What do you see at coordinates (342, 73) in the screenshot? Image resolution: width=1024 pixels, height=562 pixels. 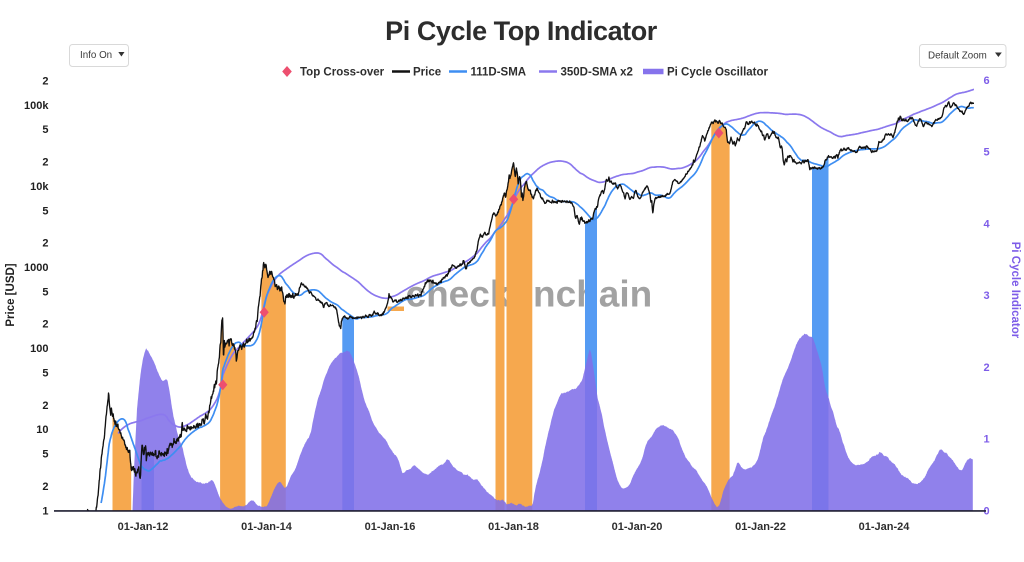 I see `svg-text: Top Cross-over` at bounding box center [342, 73].